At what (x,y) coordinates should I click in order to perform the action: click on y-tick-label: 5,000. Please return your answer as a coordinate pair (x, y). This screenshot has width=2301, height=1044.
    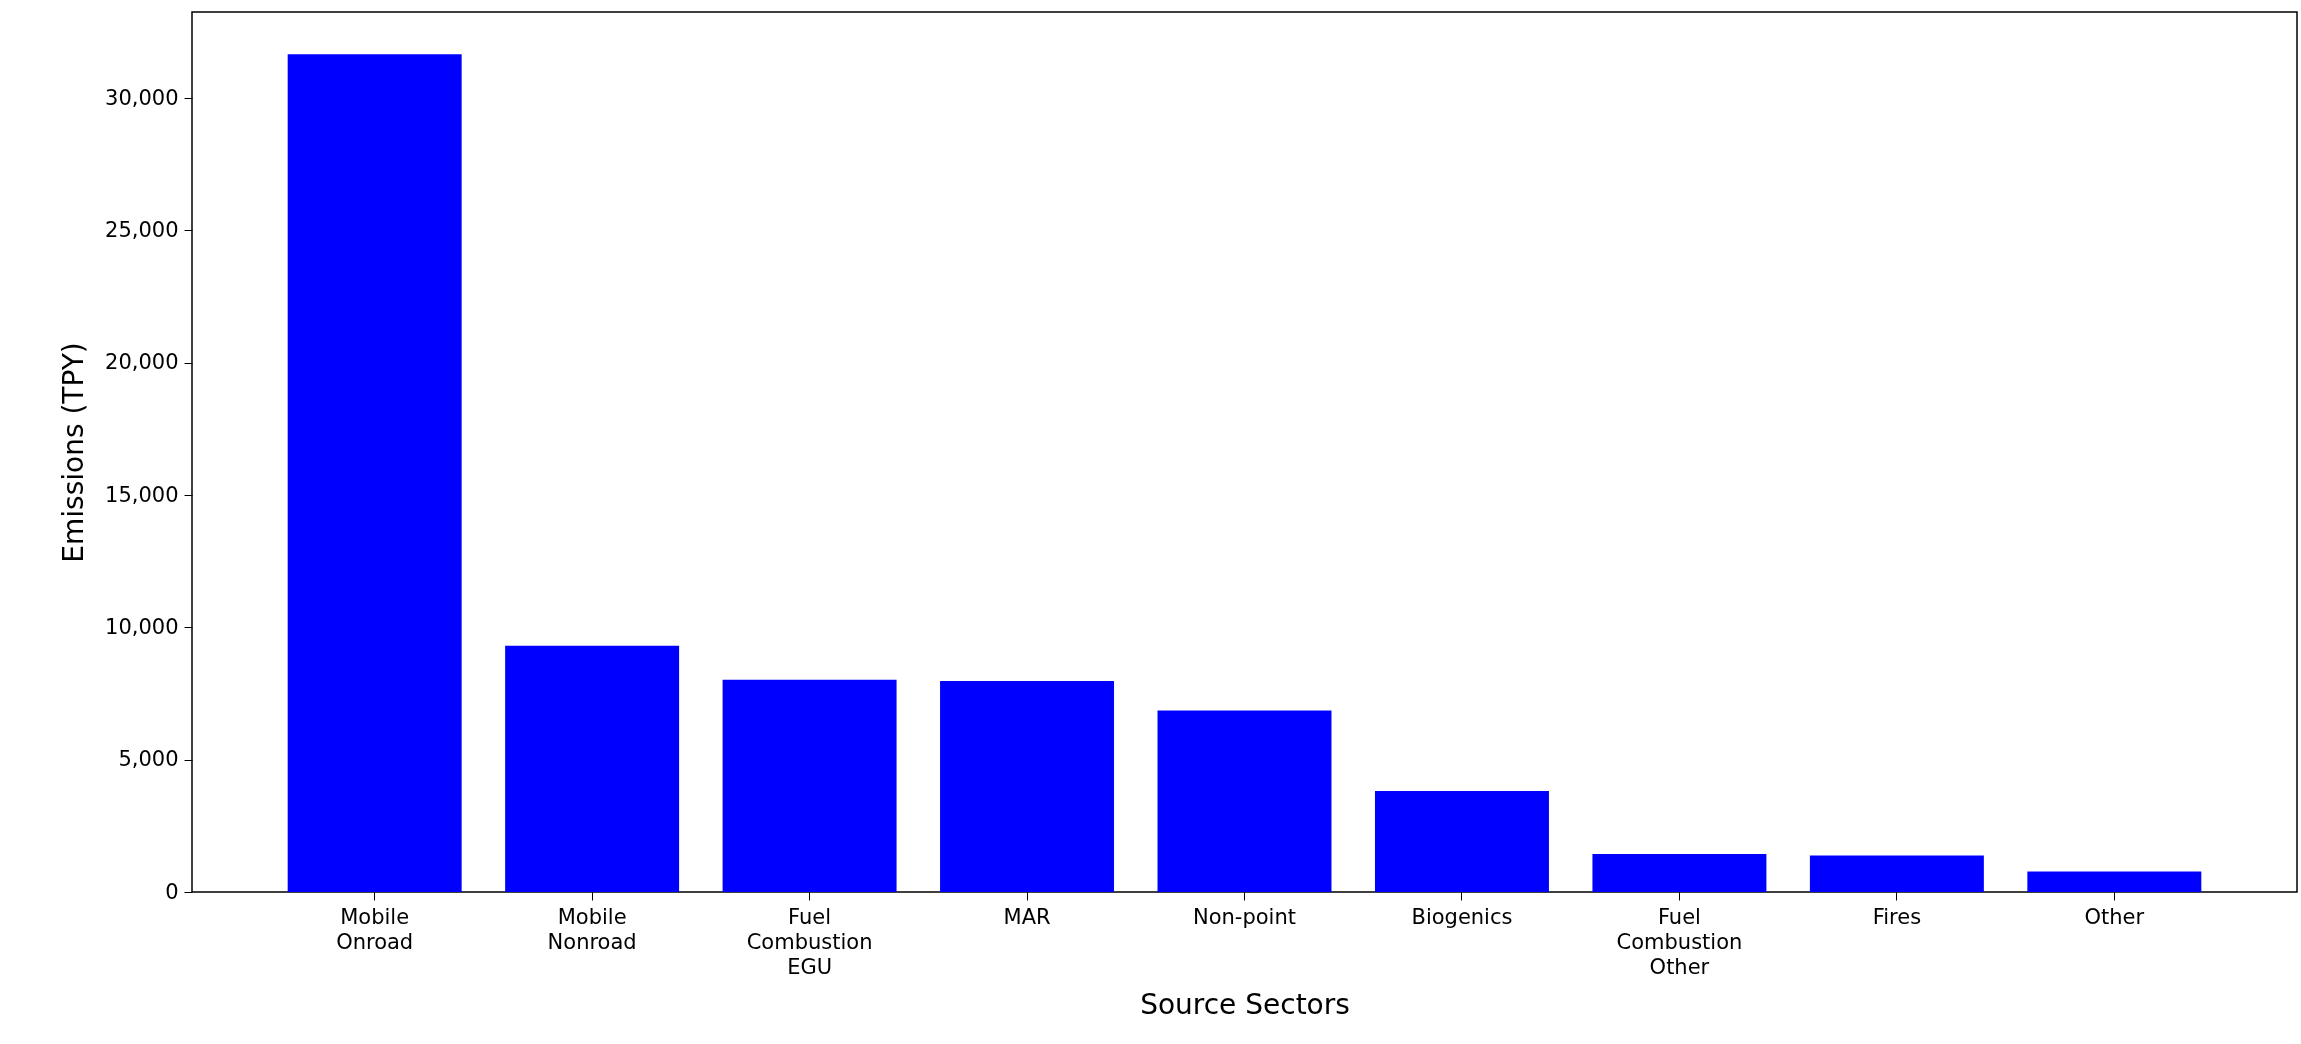
    Looking at the image, I should click on (148, 759).